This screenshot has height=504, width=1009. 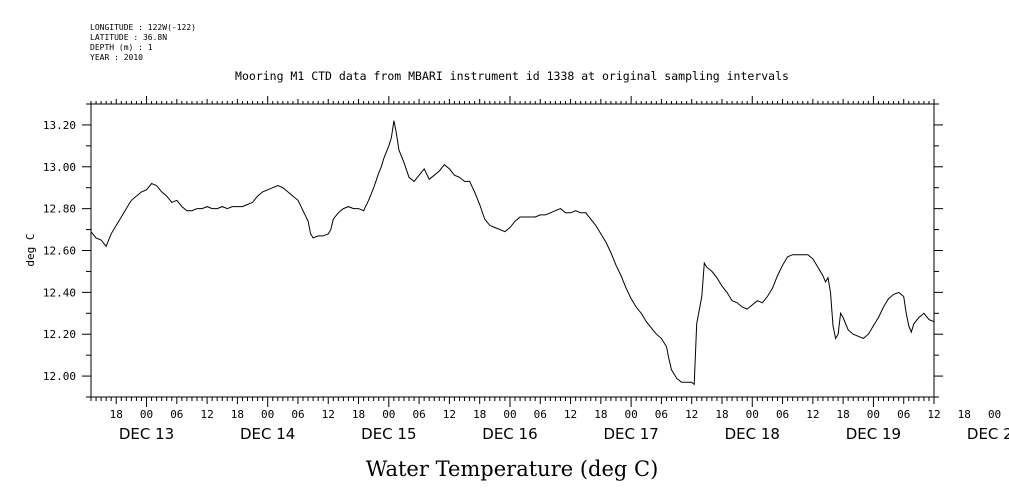 What do you see at coordinates (121, 47) in the screenshot?
I see `depth-label: DEPTH (m) : 1` at bounding box center [121, 47].